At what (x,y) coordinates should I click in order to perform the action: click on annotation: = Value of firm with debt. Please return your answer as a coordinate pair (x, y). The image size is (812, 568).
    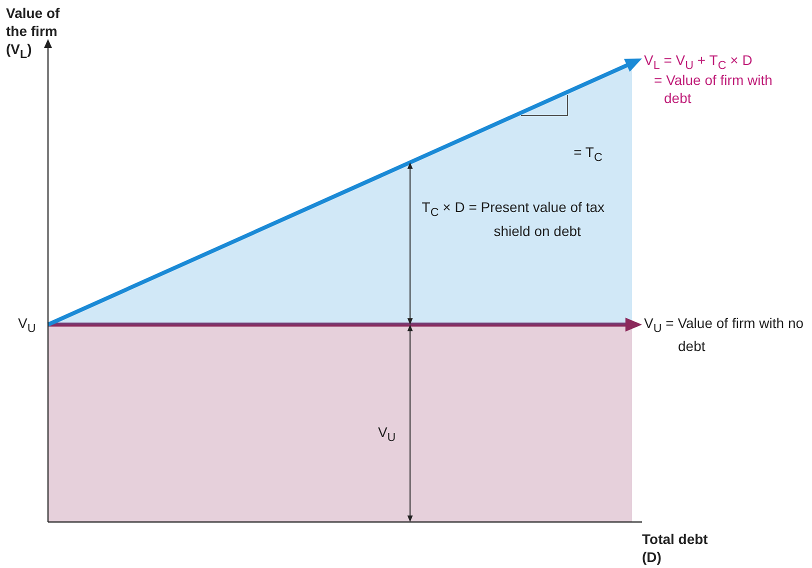
    Looking at the image, I should click on (714, 89).